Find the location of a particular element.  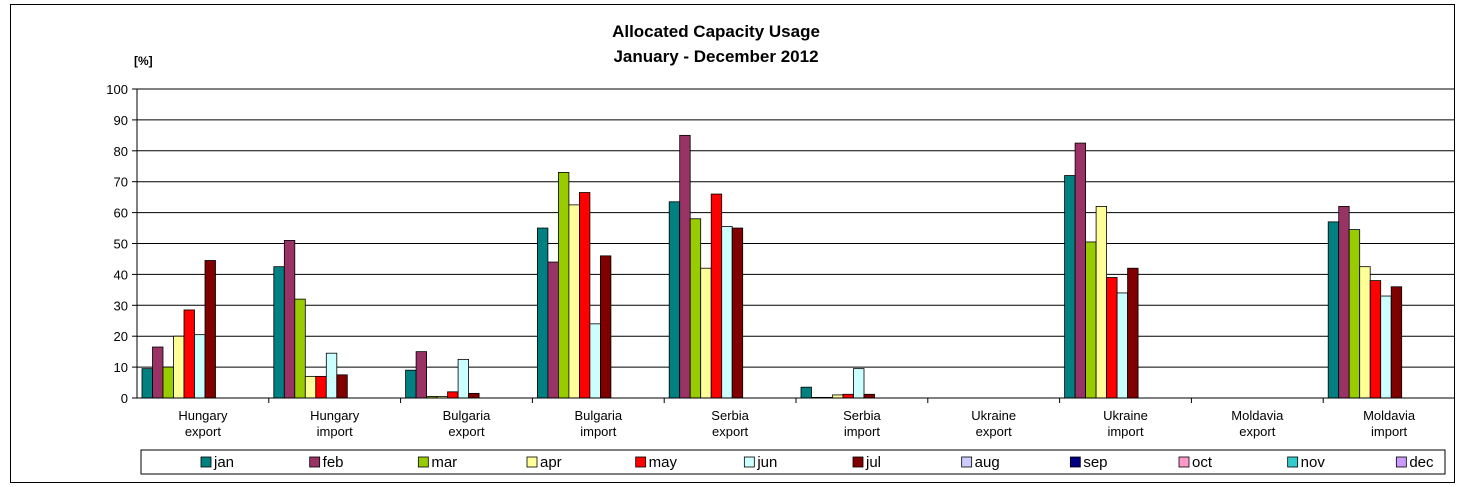

y-tick-label: 0 is located at coordinates (124, 398).